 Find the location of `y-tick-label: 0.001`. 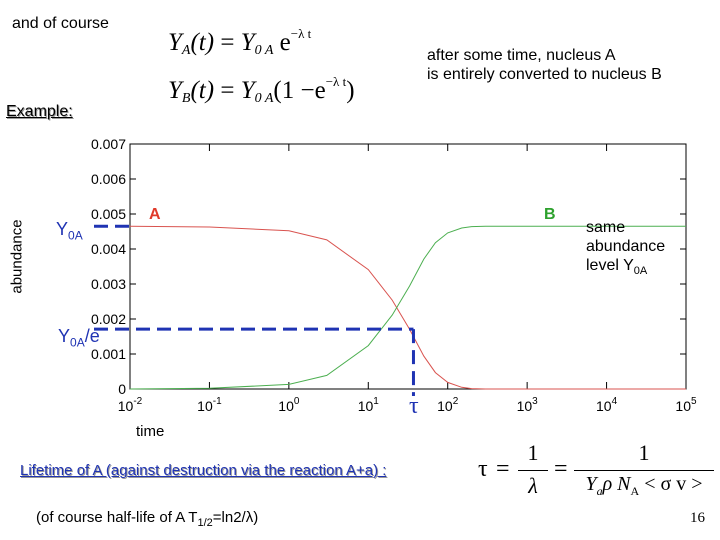

y-tick-label: 0.001 is located at coordinates (108, 354).